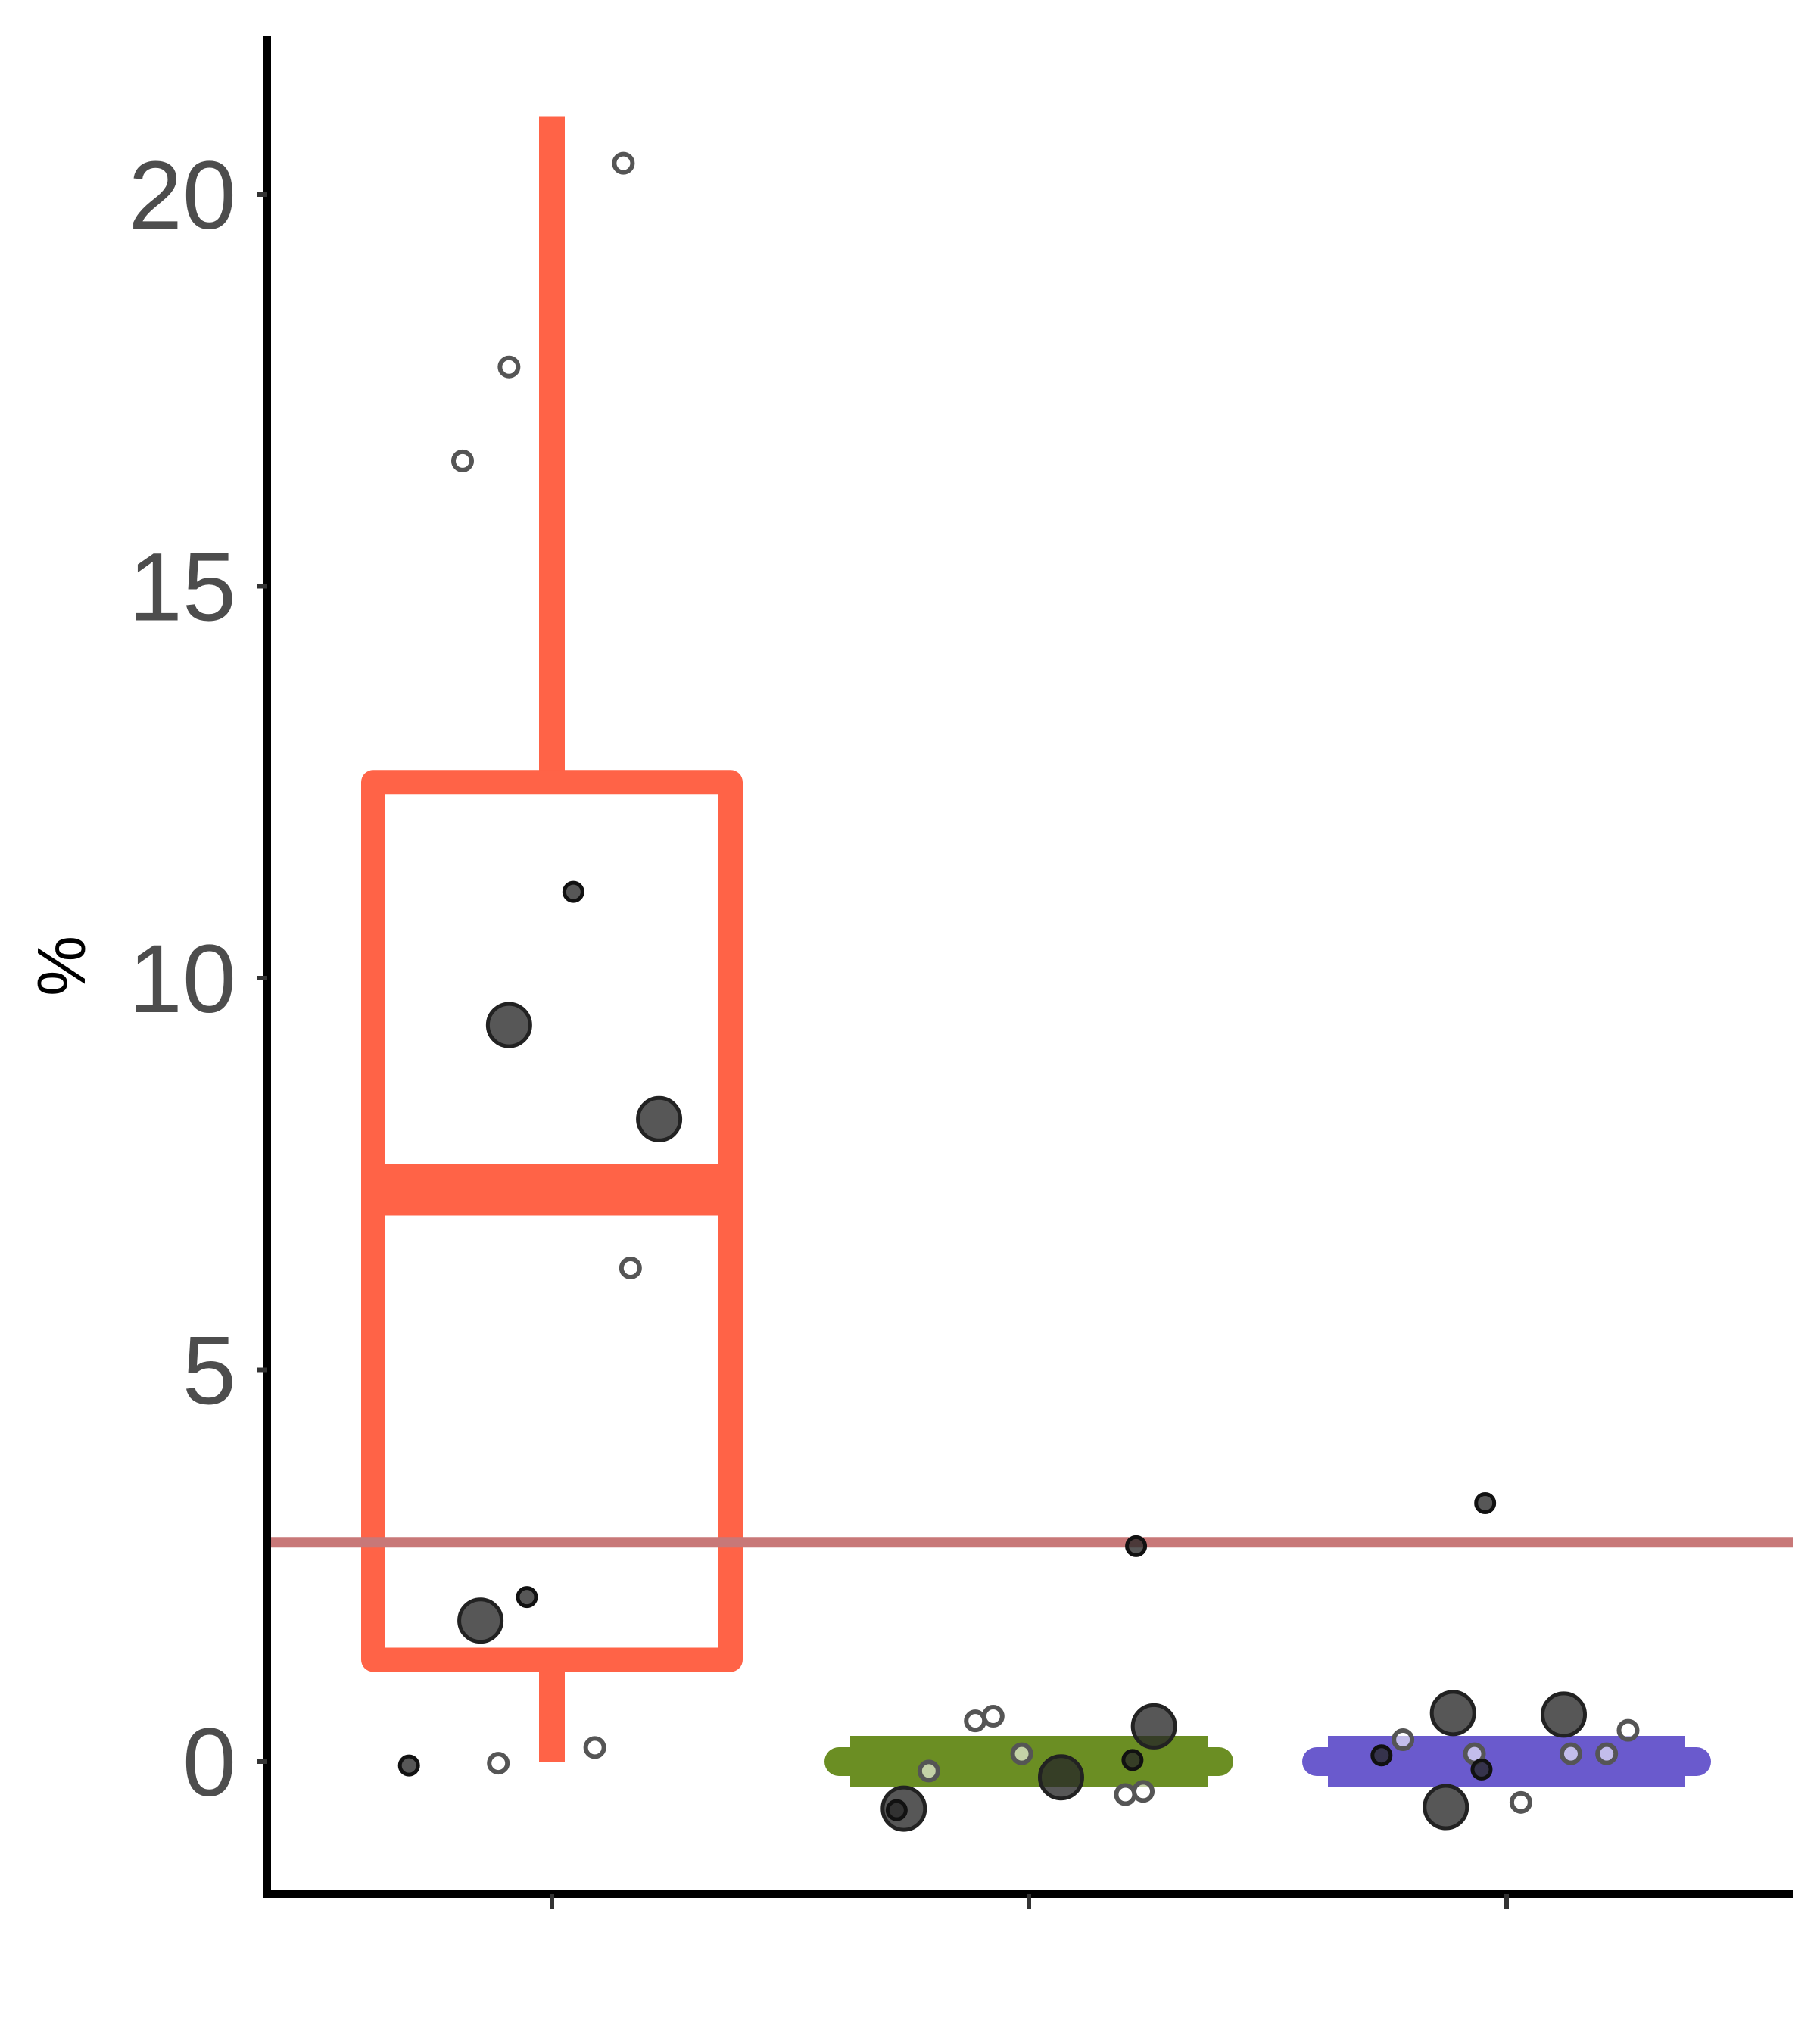 Image resolution: width=1817 pixels, height=2044 pixels. I want to click on y-tick-label: 0, so click(209, 1763).